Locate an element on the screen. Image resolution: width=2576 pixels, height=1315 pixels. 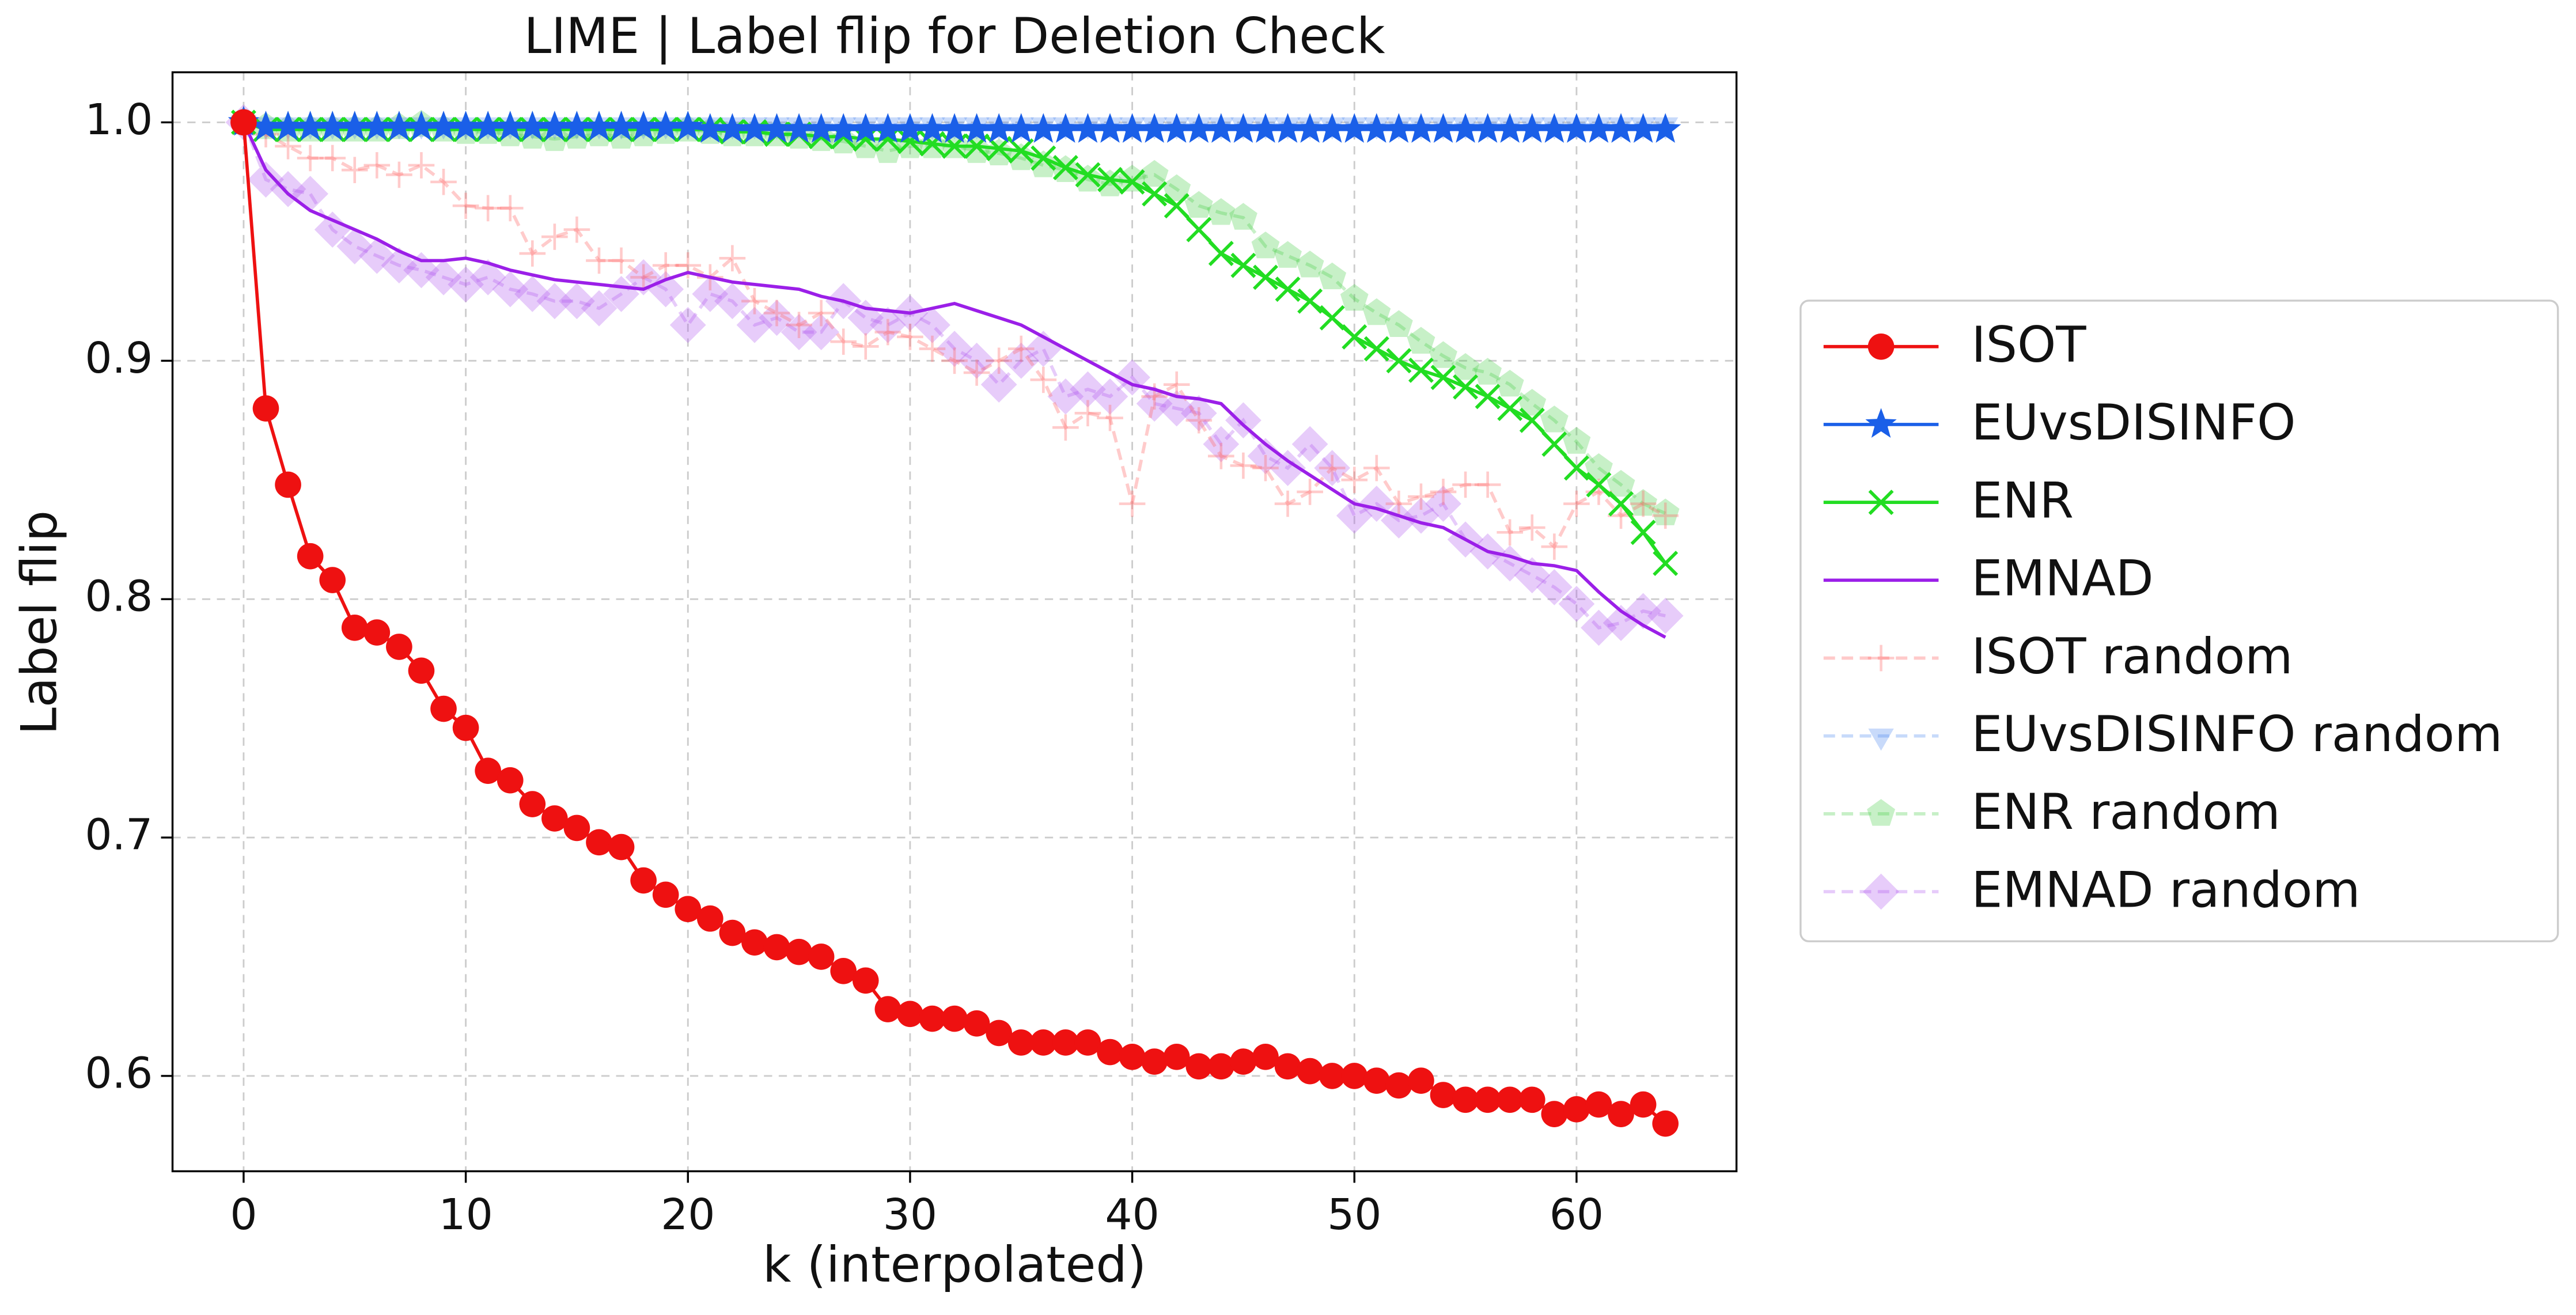
legend-label: EUvsDISINFO random is located at coordinates (2236, 735).